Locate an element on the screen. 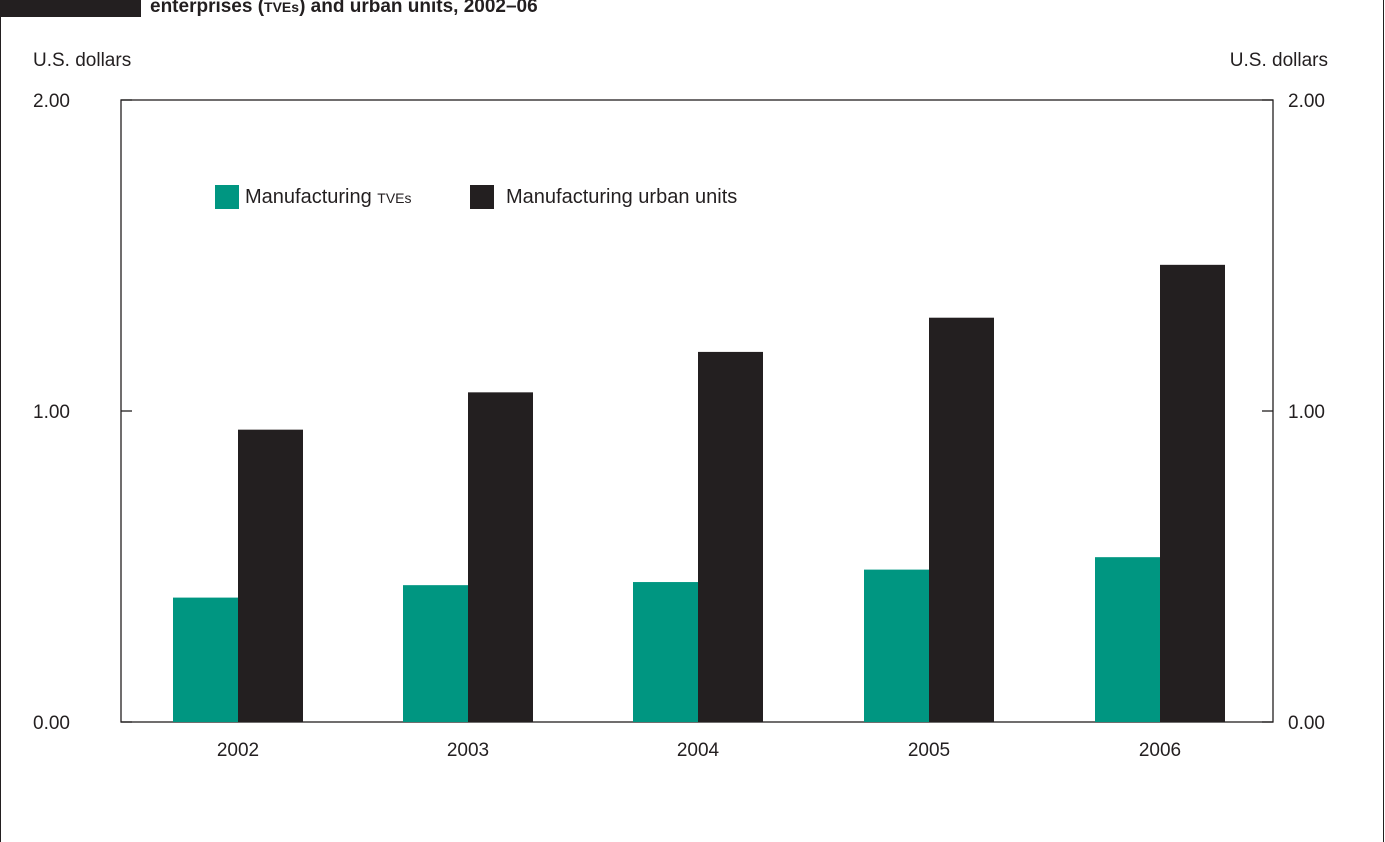  legend-item-urban: Manufacturing urban units is located at coordinates (603, 197).